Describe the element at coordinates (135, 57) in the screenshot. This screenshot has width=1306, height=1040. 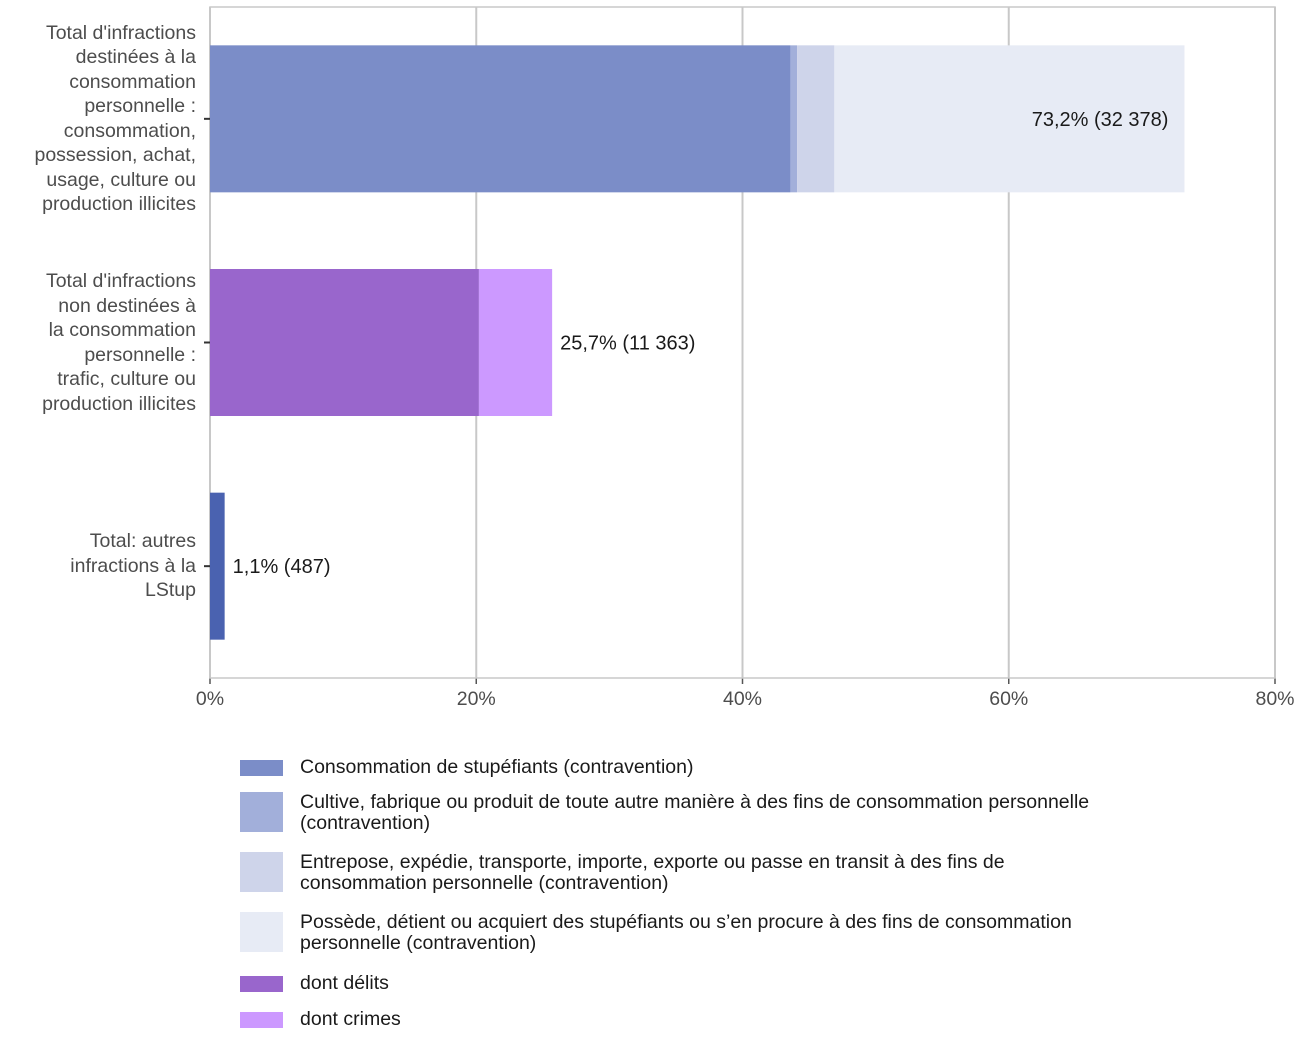
I see `category-label-line: destinées à la` at that location.